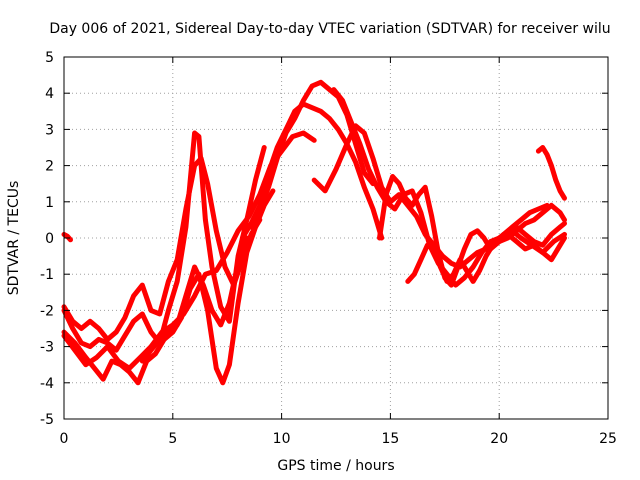  I want to click on x-axis-label: GPS time / hours, so click(335, 466).